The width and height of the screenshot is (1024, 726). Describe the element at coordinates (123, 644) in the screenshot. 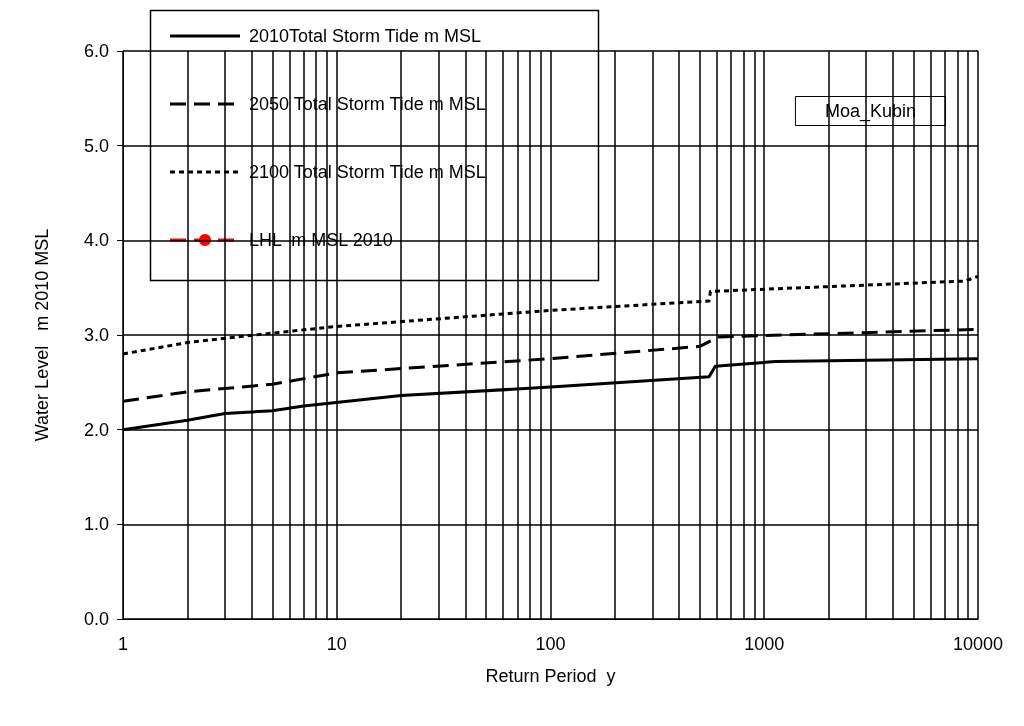

I see `x-tick-label: 1` at that location.